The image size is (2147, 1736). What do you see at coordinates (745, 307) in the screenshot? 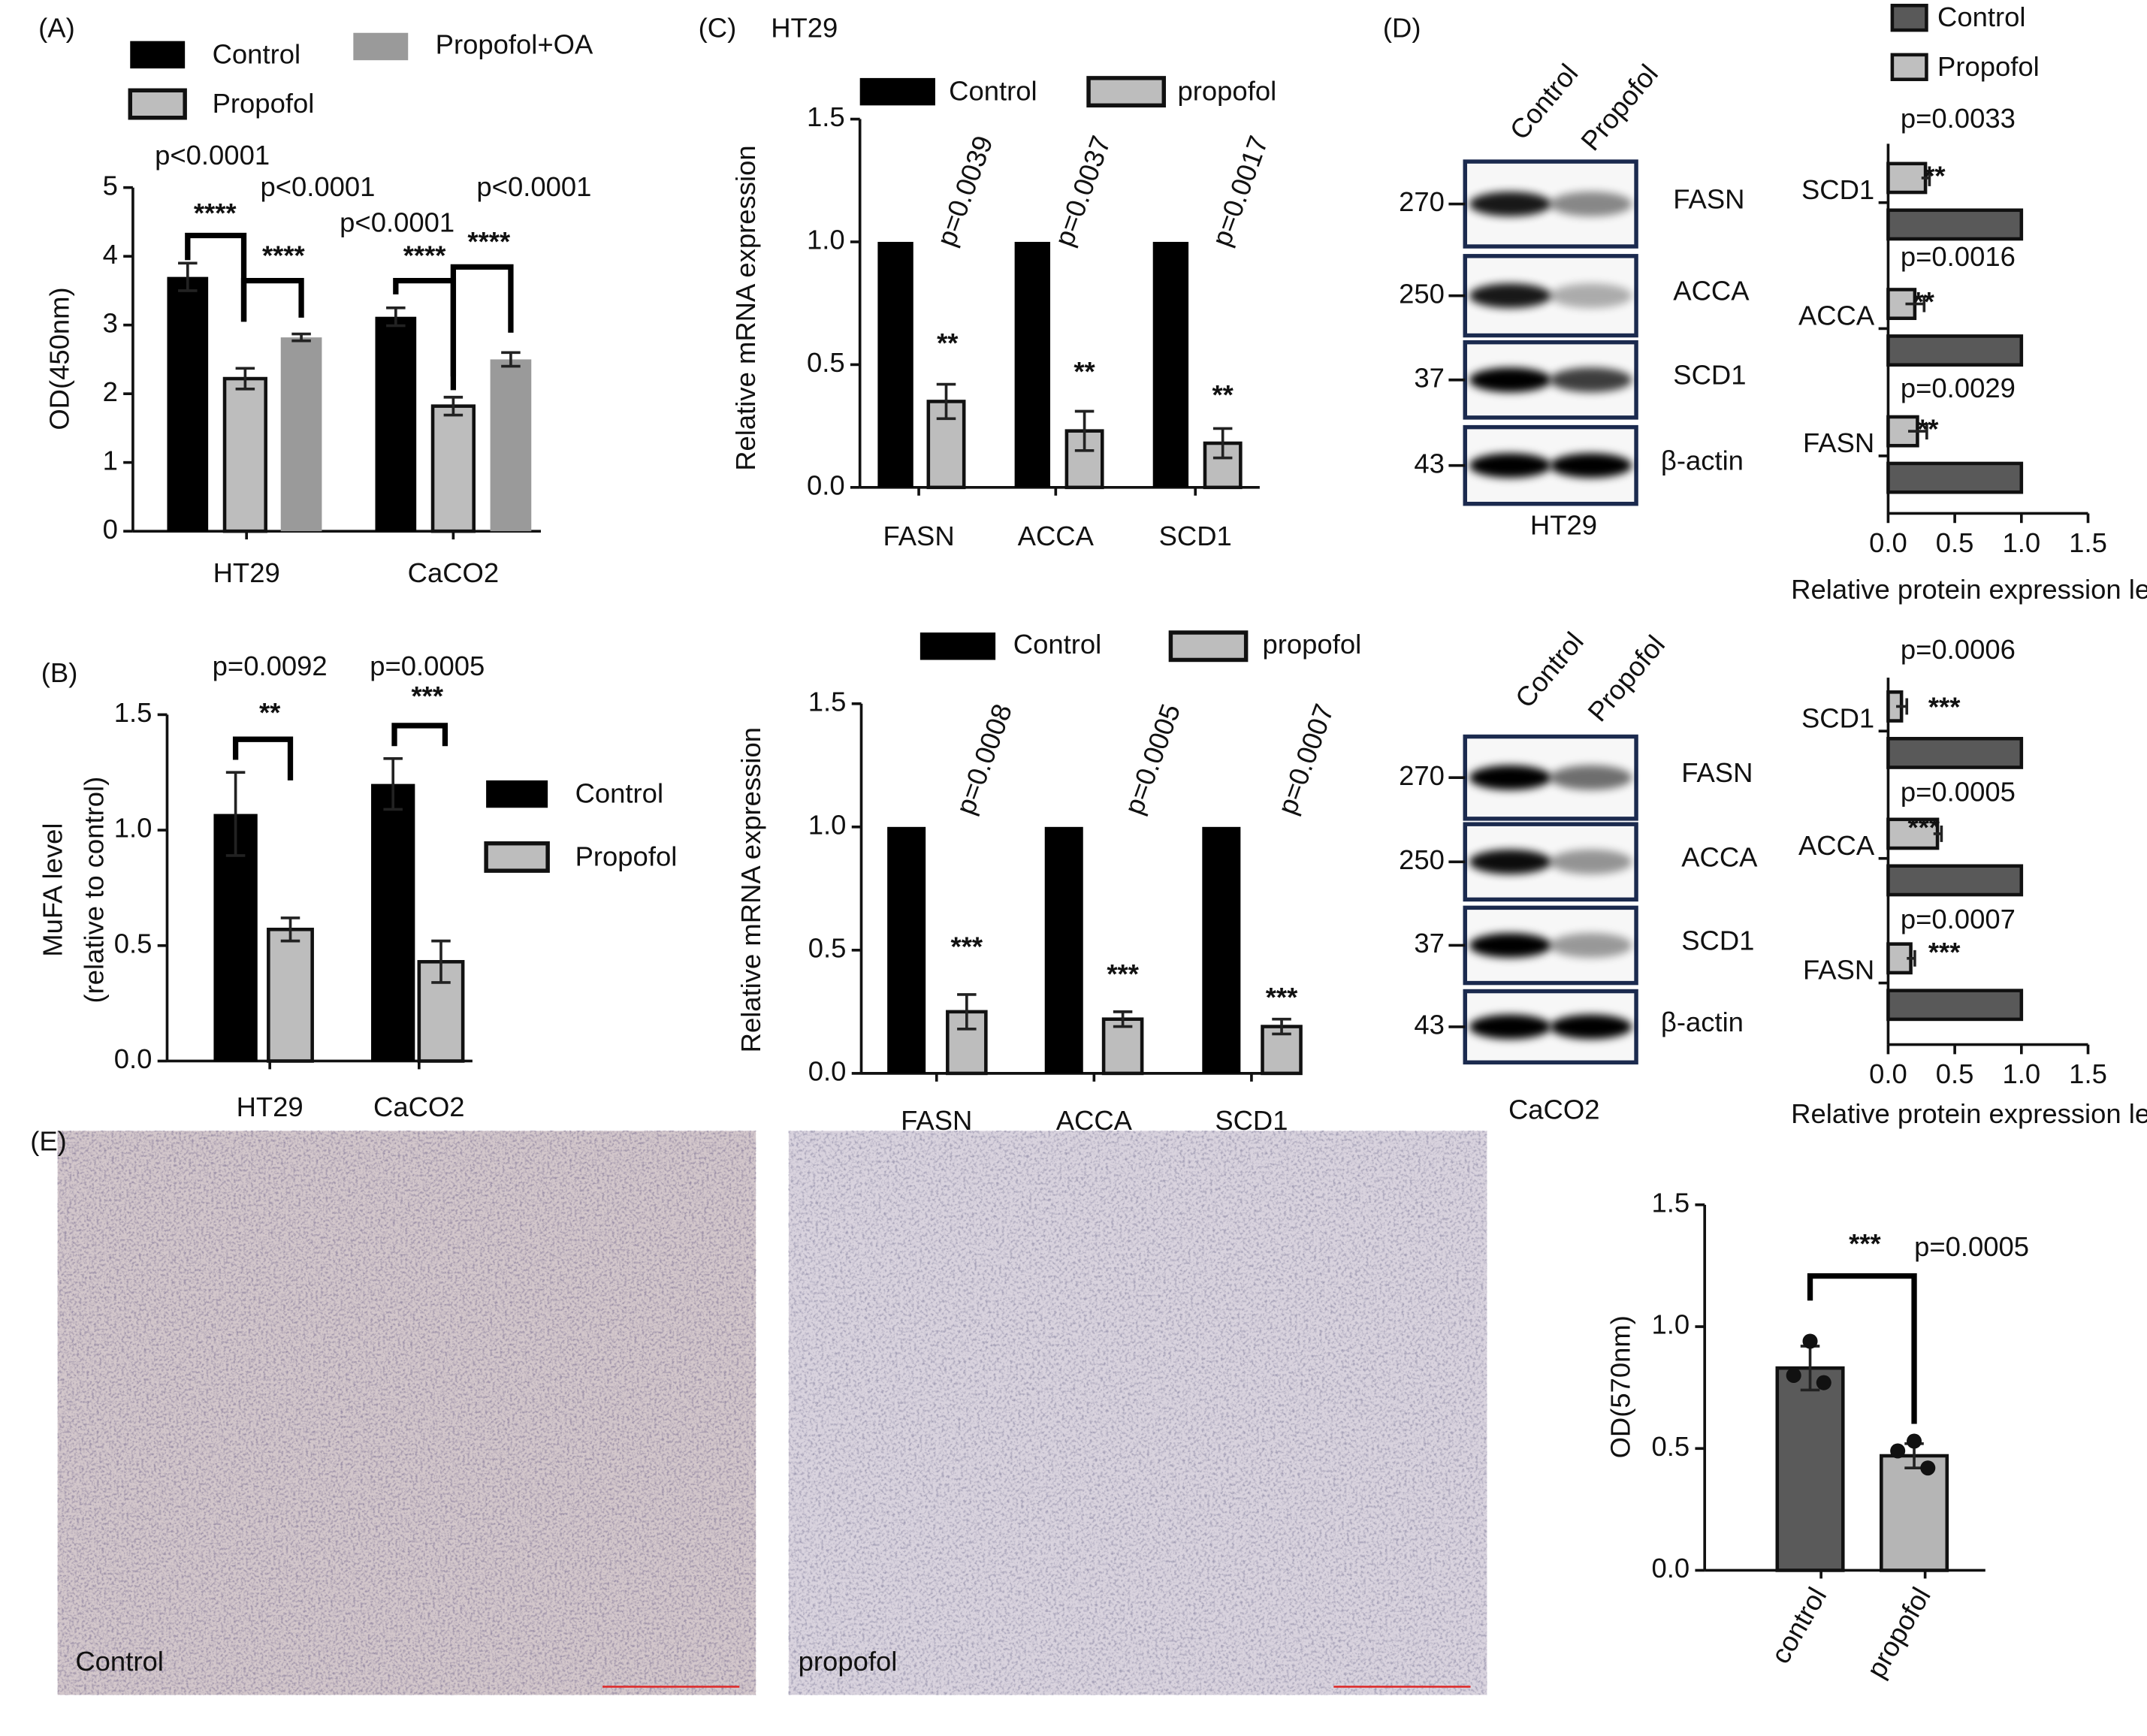
I see `y-axis-label: Relative mRNA expression` at bounding box center [745, 307].